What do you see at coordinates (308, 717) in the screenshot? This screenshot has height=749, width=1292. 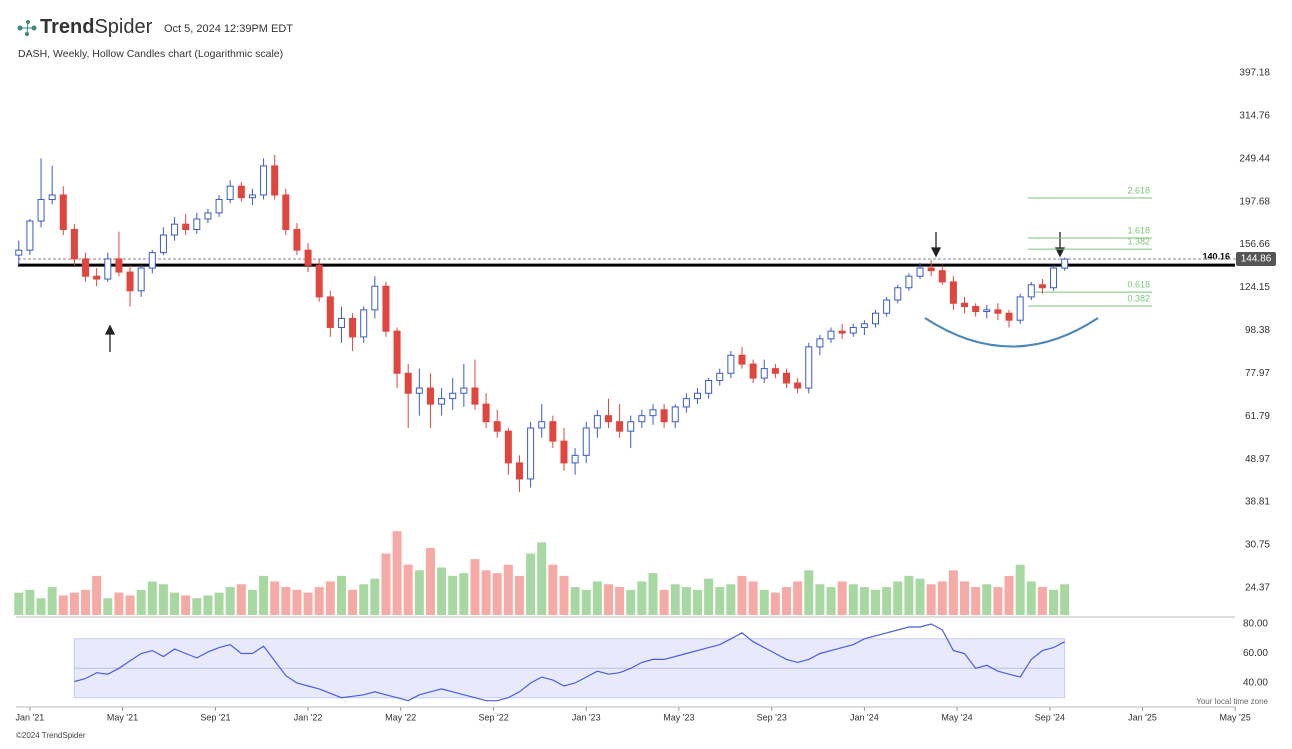 I see `x-tick-label: Jan '22` at bounding box center [308, 717].